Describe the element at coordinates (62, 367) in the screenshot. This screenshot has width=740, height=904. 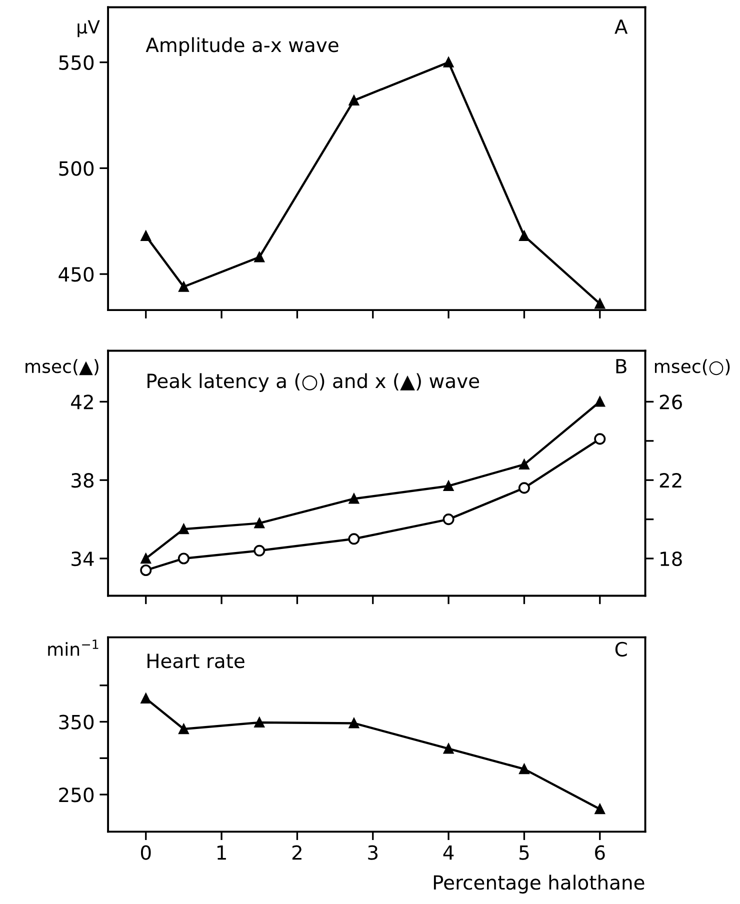
I see `y-axis-title: msec(▲)` at that location.